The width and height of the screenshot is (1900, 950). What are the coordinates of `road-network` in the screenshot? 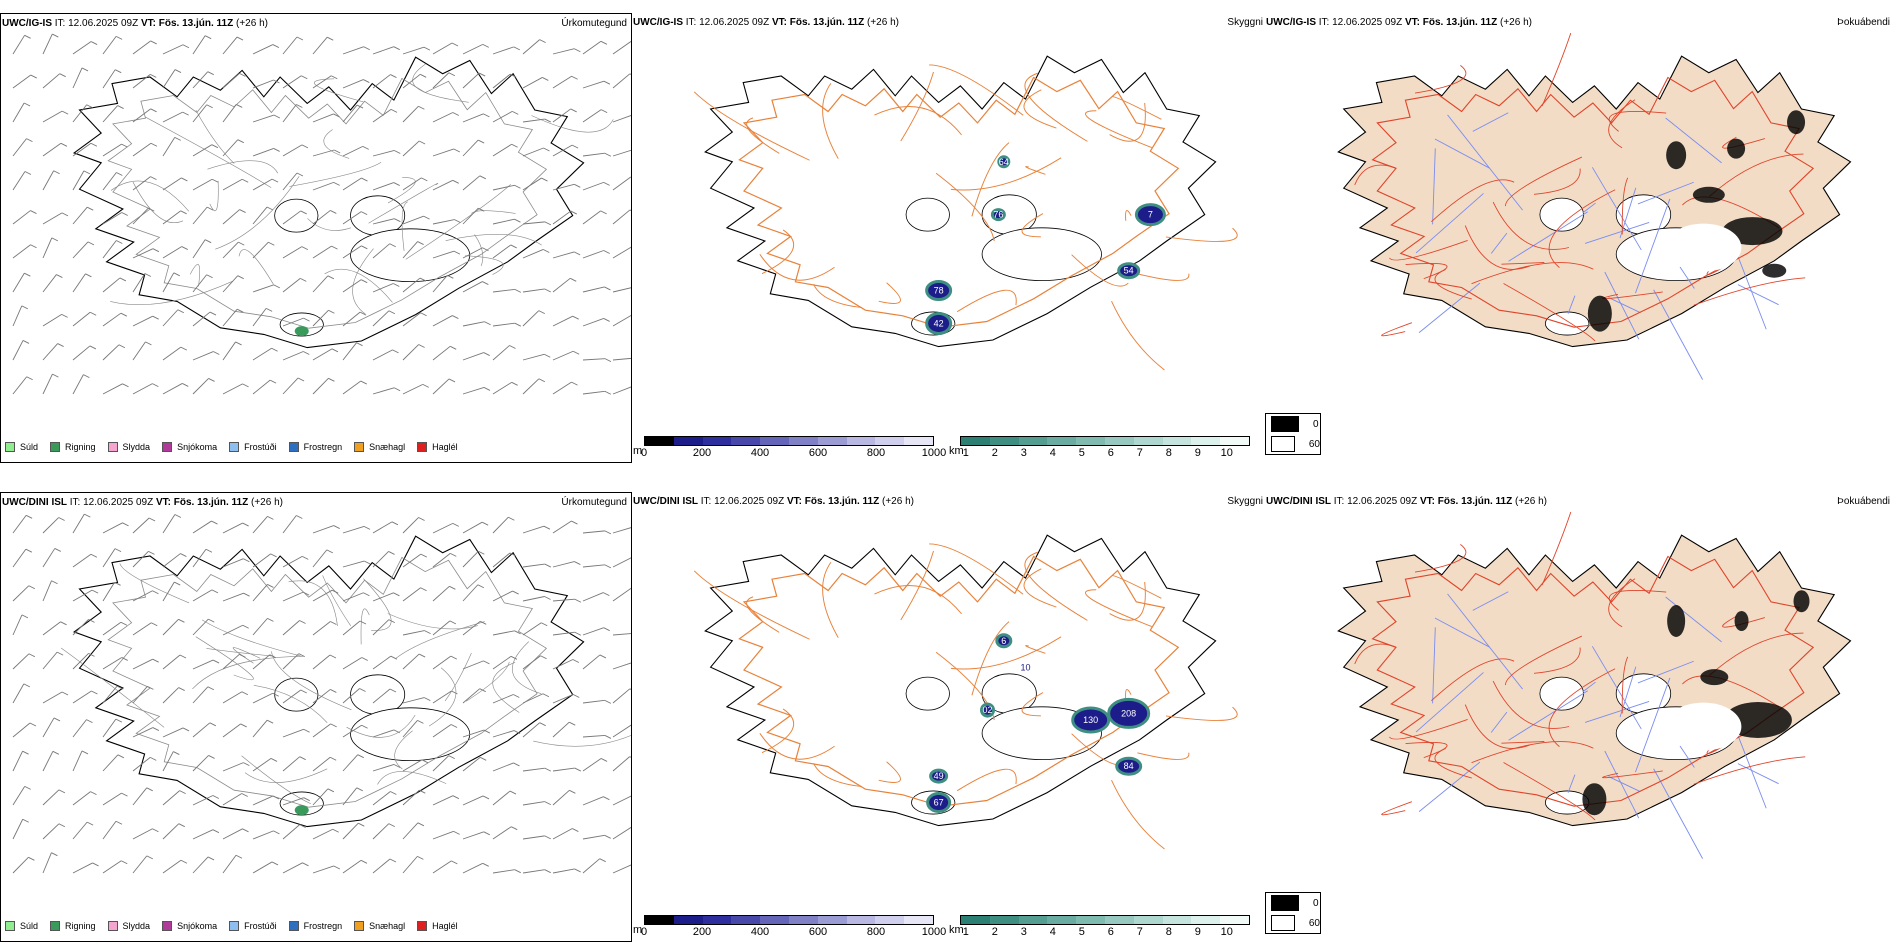 It's located at (360, 196).